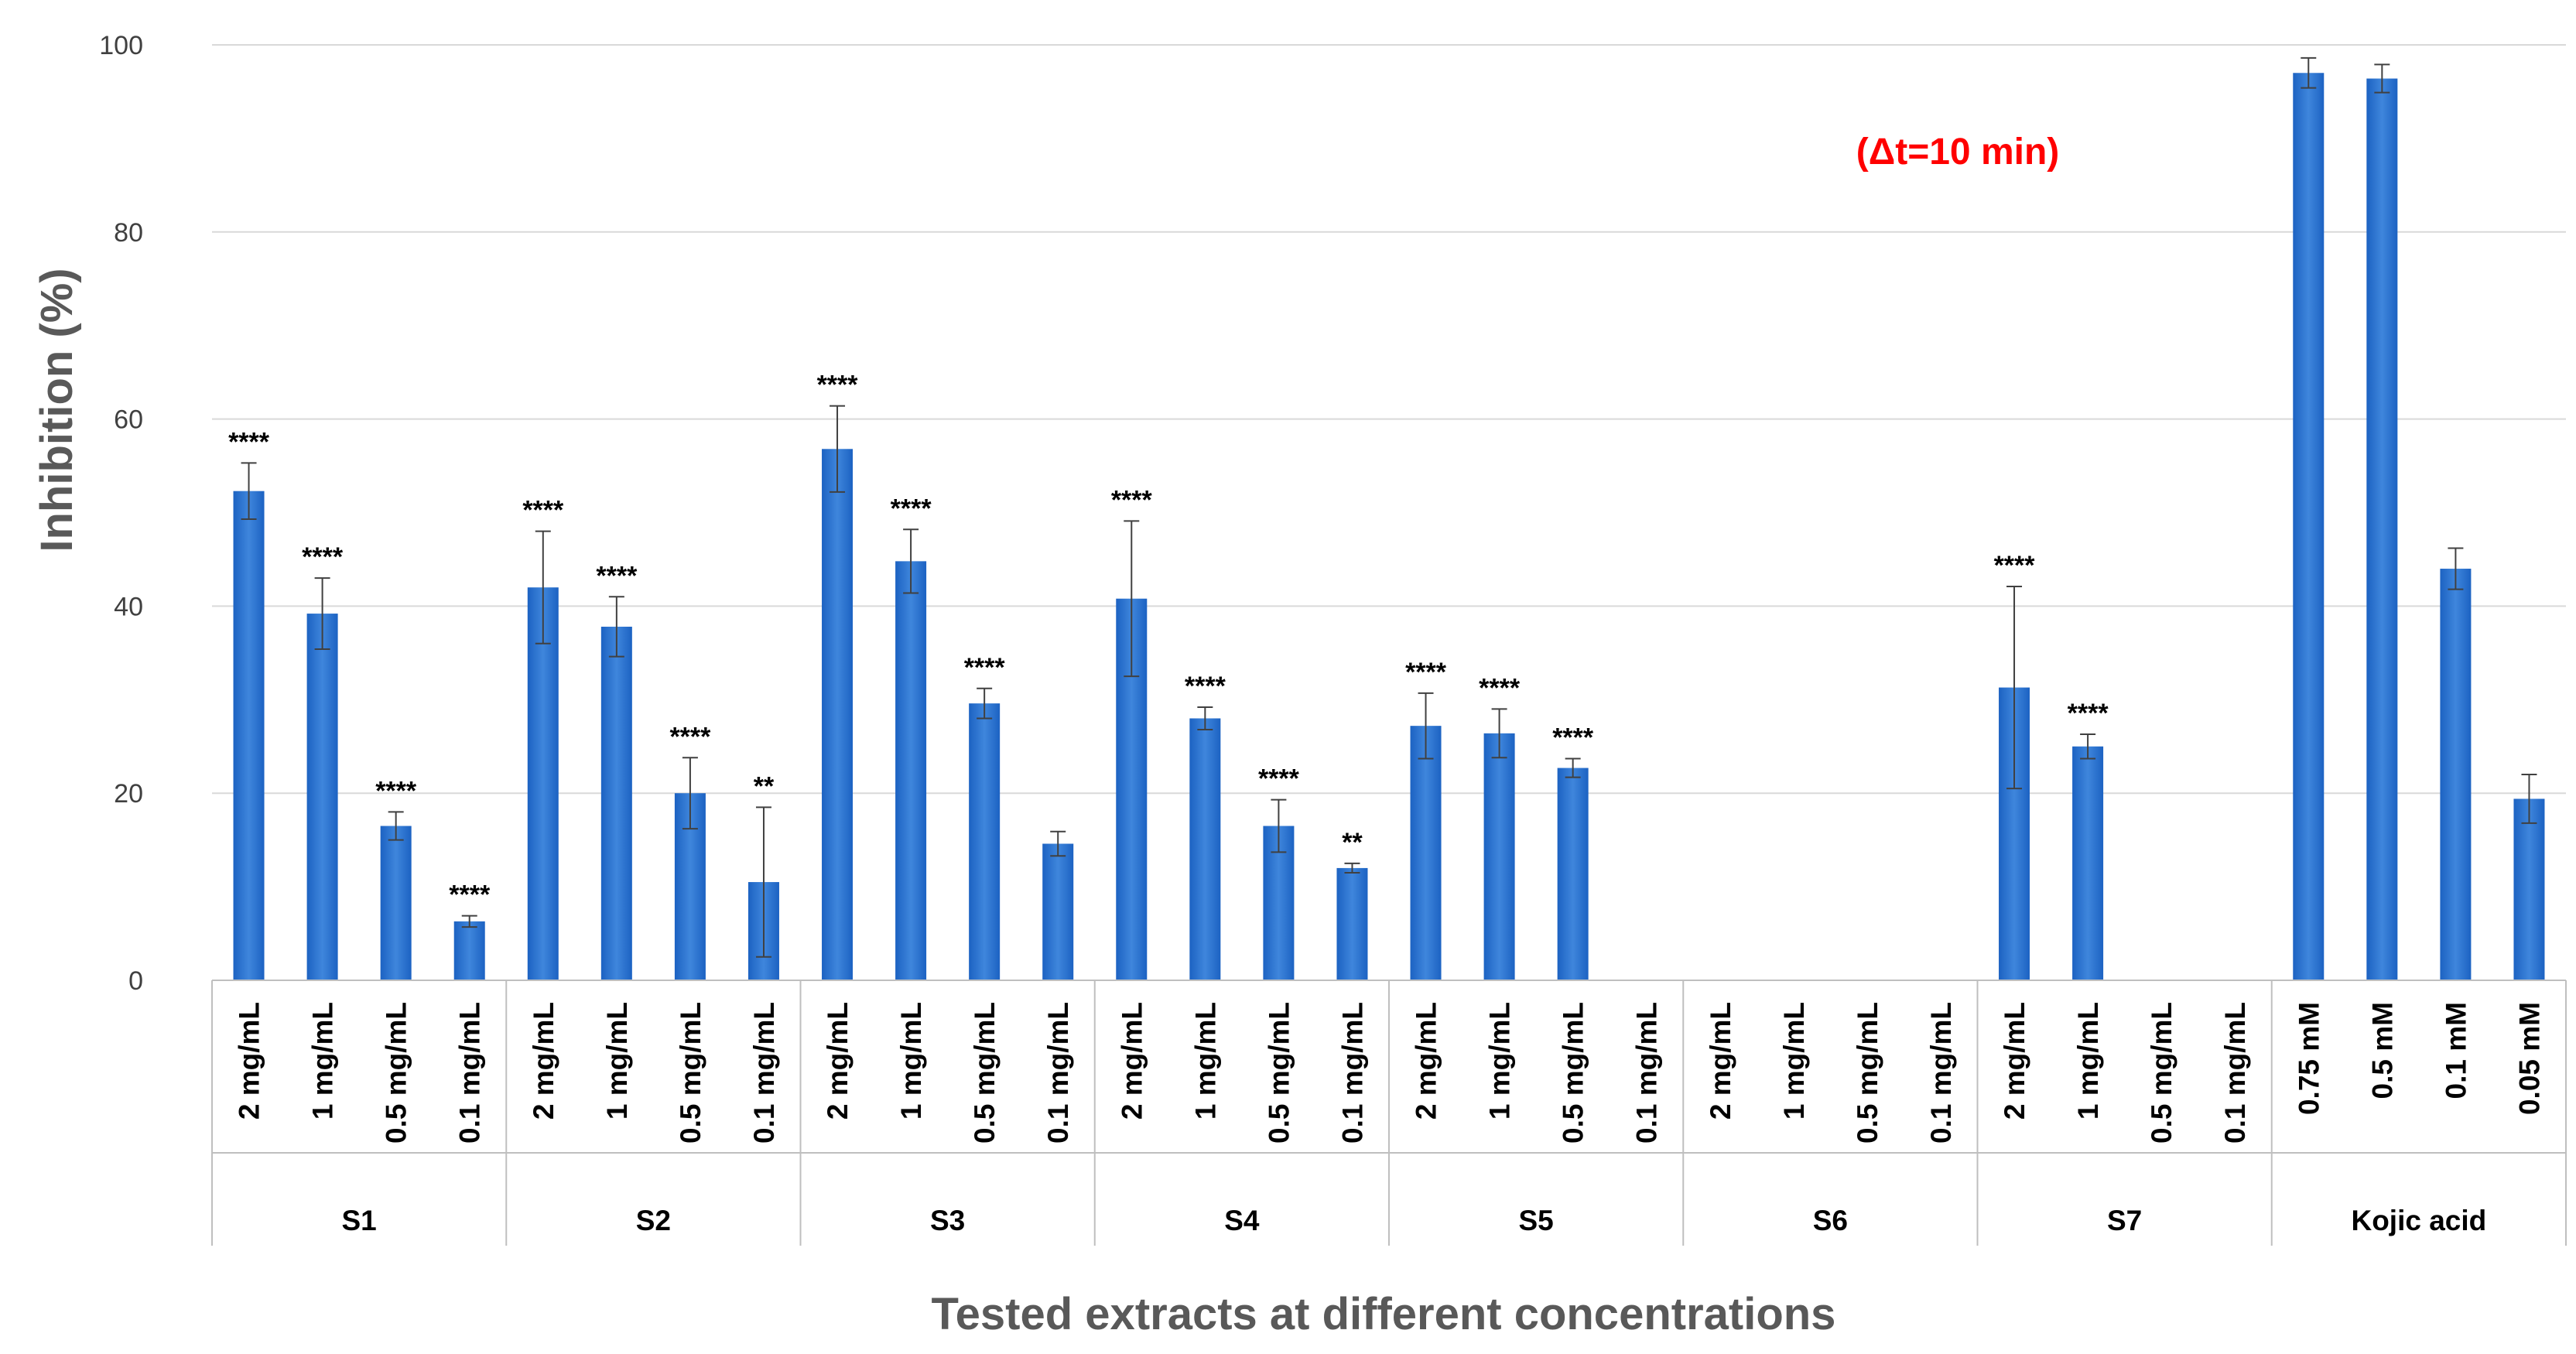  I want to click on y-tick-label: 100, so click(121, 45).